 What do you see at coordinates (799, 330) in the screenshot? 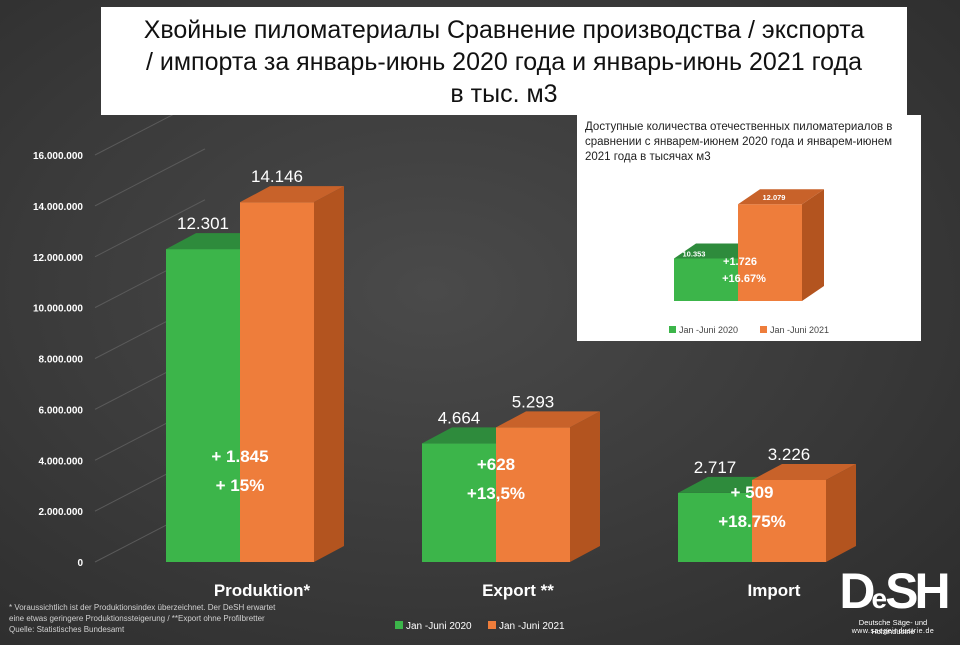
I see `inset-legend-label-1: Jan -Juni 2021` at bounding box center [799, 330].